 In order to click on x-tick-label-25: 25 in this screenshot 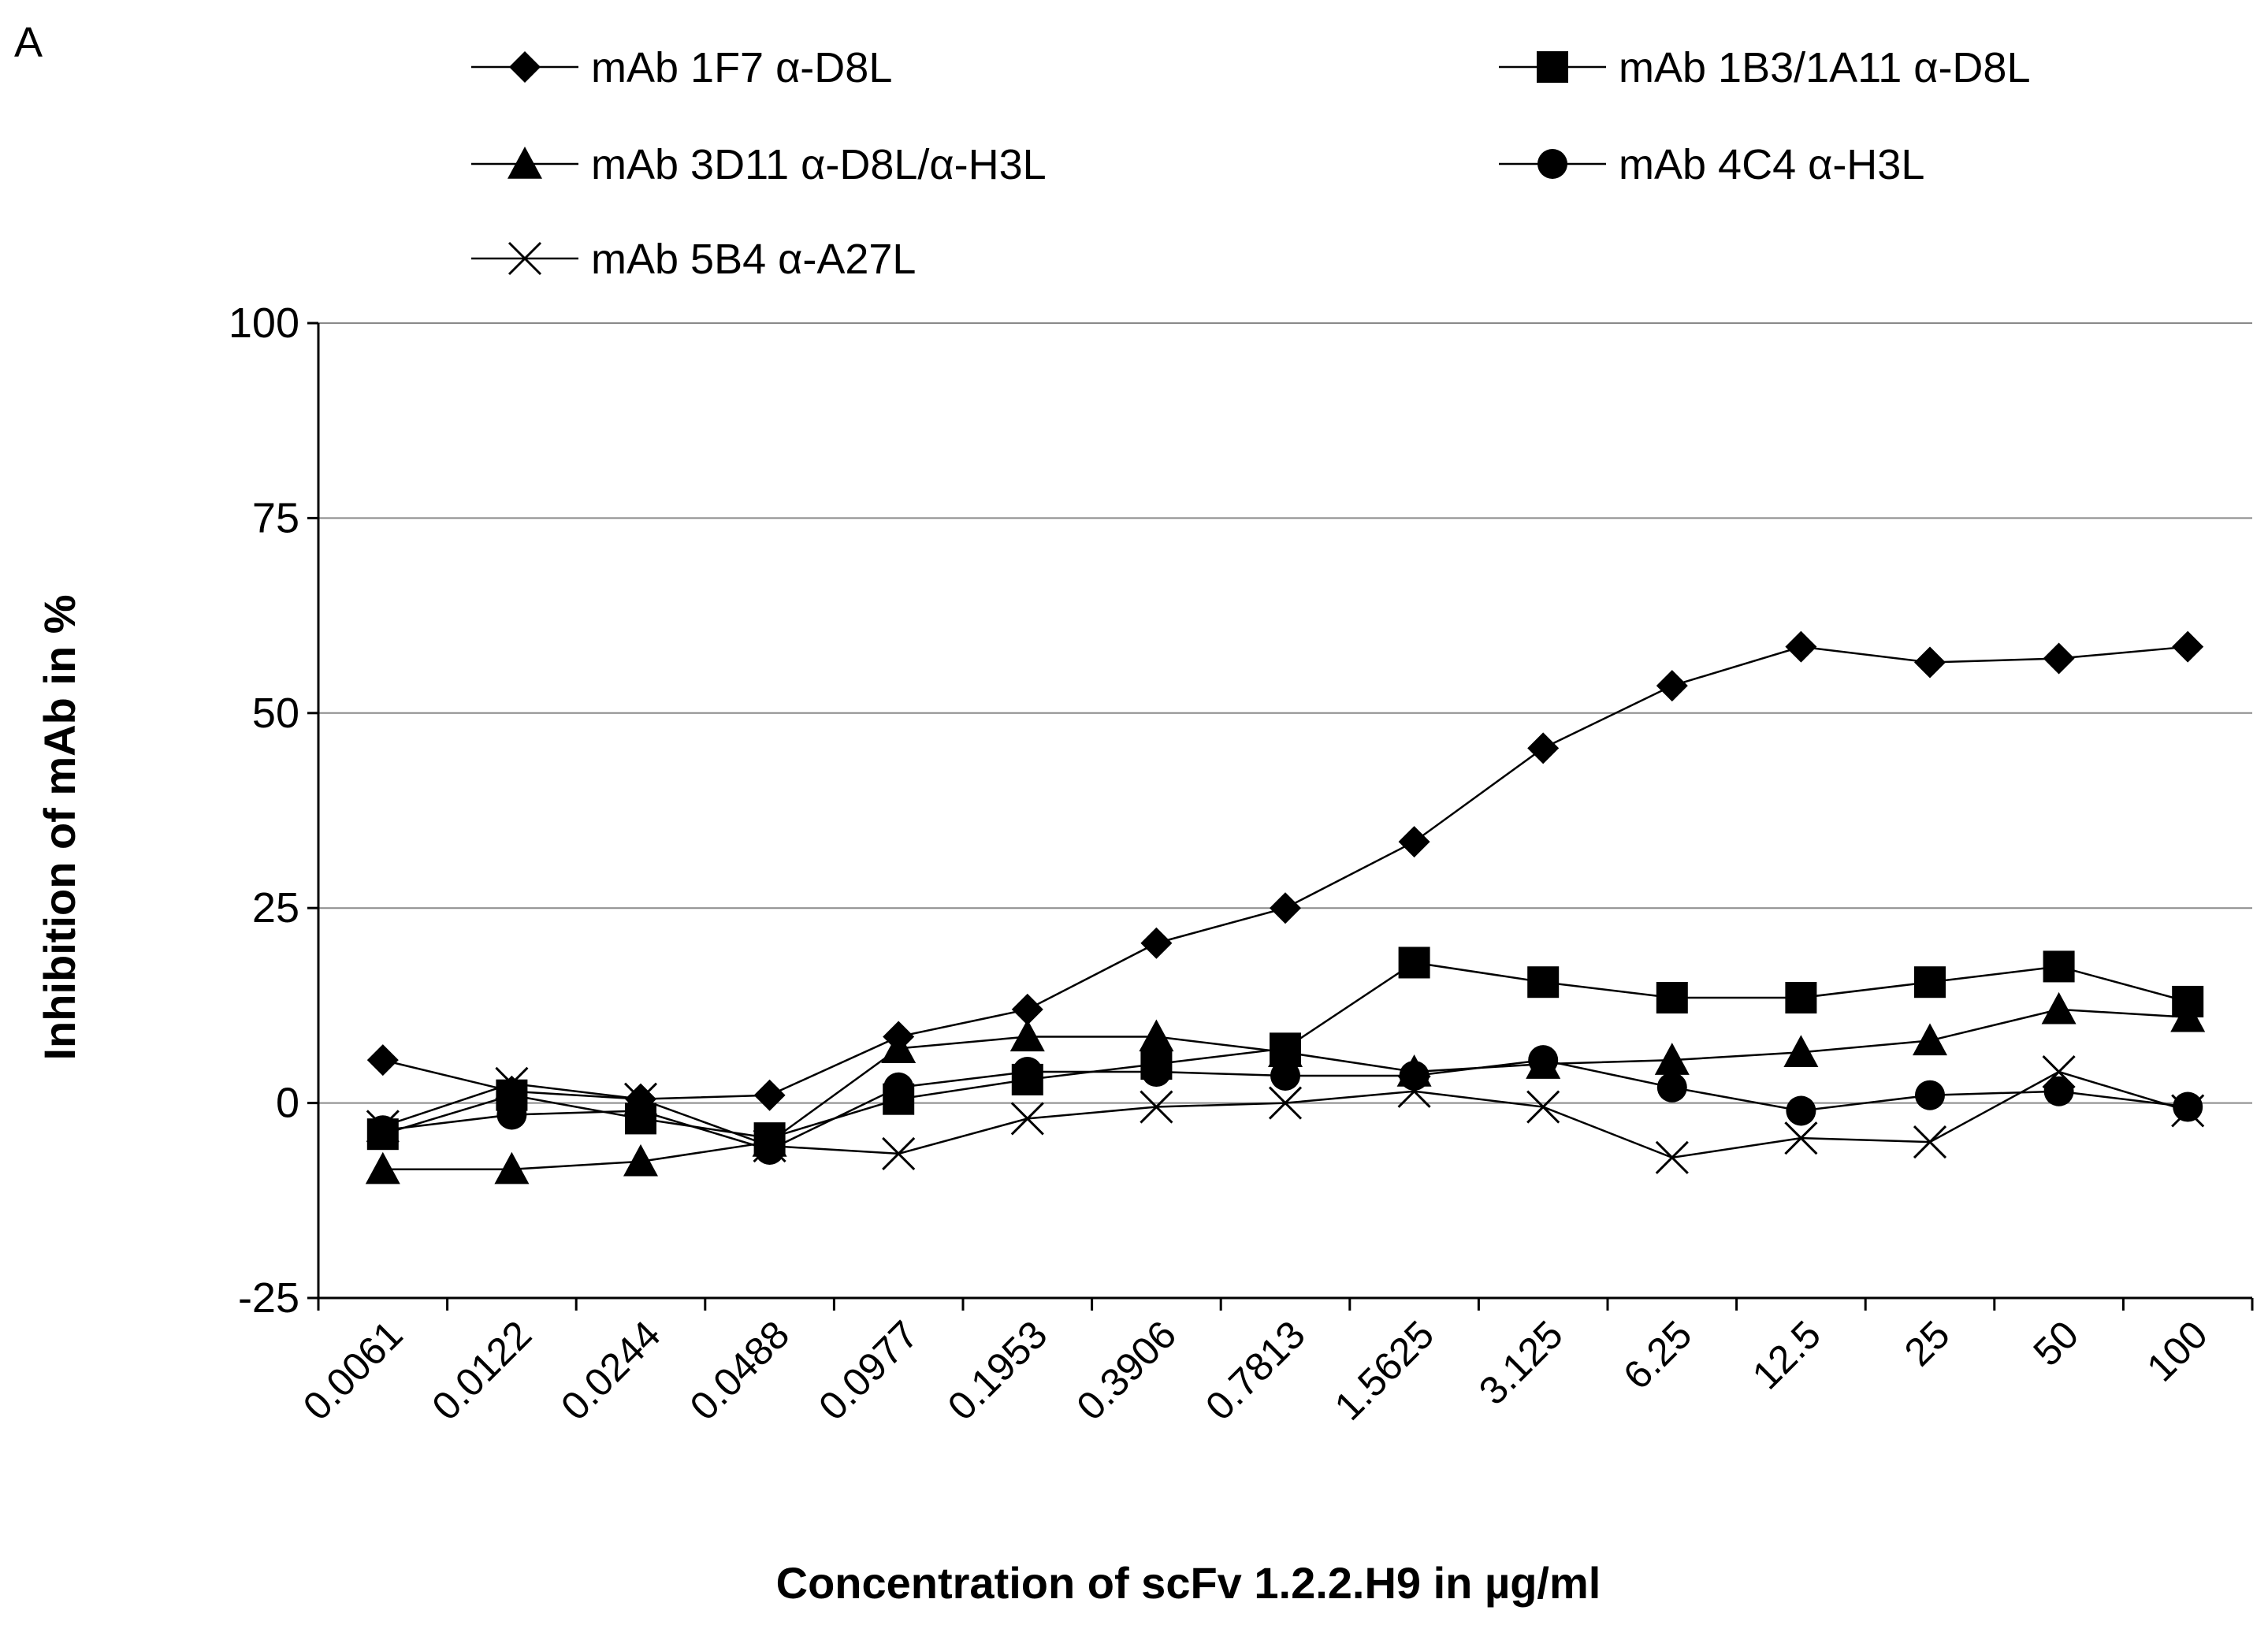, I will do `click(1927, 1343)`.